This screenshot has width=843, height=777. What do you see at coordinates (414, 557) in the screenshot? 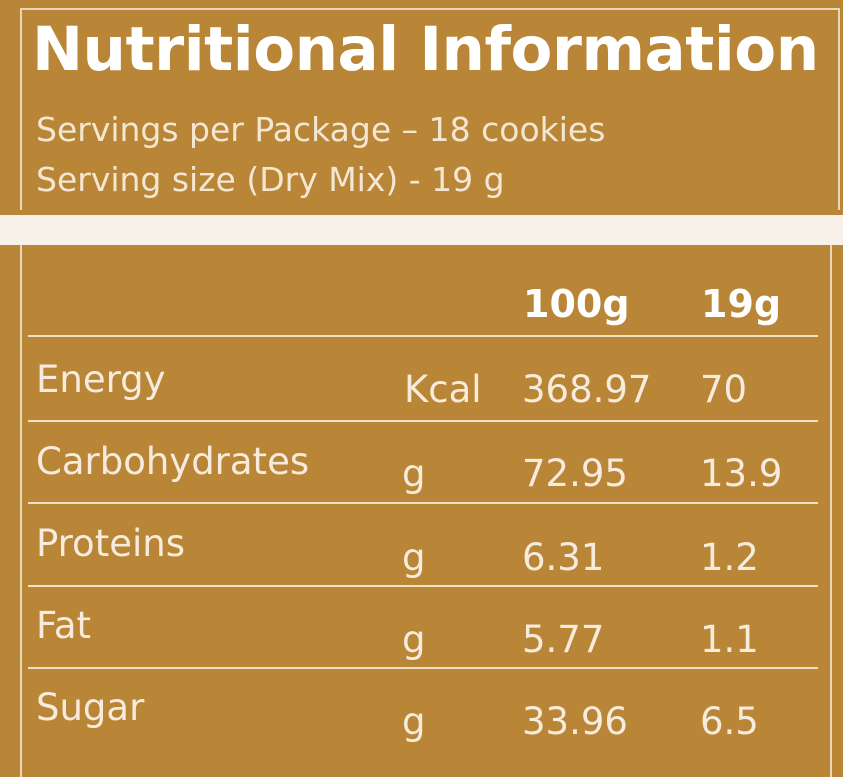
I see `unit-proteins: g` at bounding box center [414, 557].